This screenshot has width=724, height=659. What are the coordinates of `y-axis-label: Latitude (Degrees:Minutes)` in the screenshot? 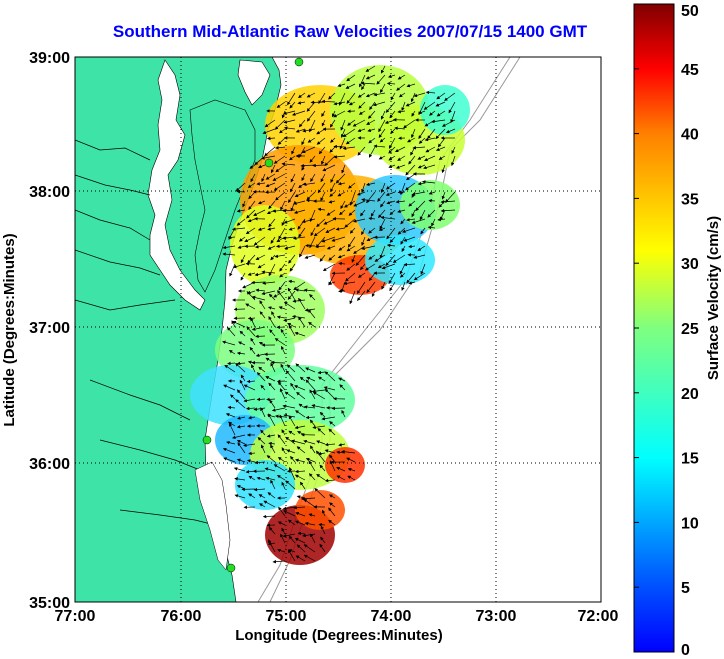 It's located at (9, 329).